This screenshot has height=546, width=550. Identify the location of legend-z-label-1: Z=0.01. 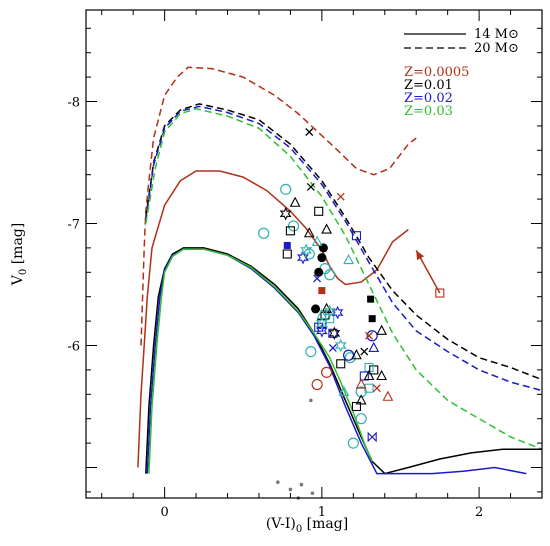
(428, 85).